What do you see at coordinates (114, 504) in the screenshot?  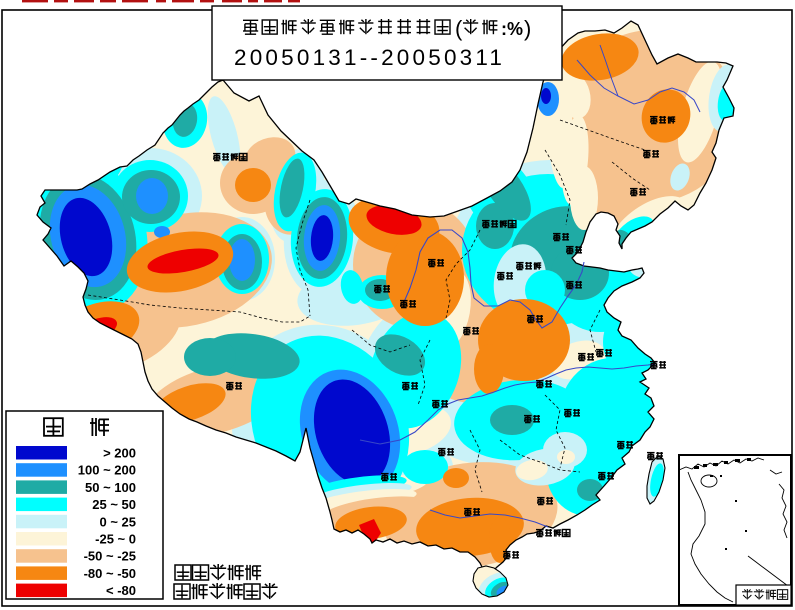 I see `svg-text: 25 ~ 50` at bounding box center [114, 504].